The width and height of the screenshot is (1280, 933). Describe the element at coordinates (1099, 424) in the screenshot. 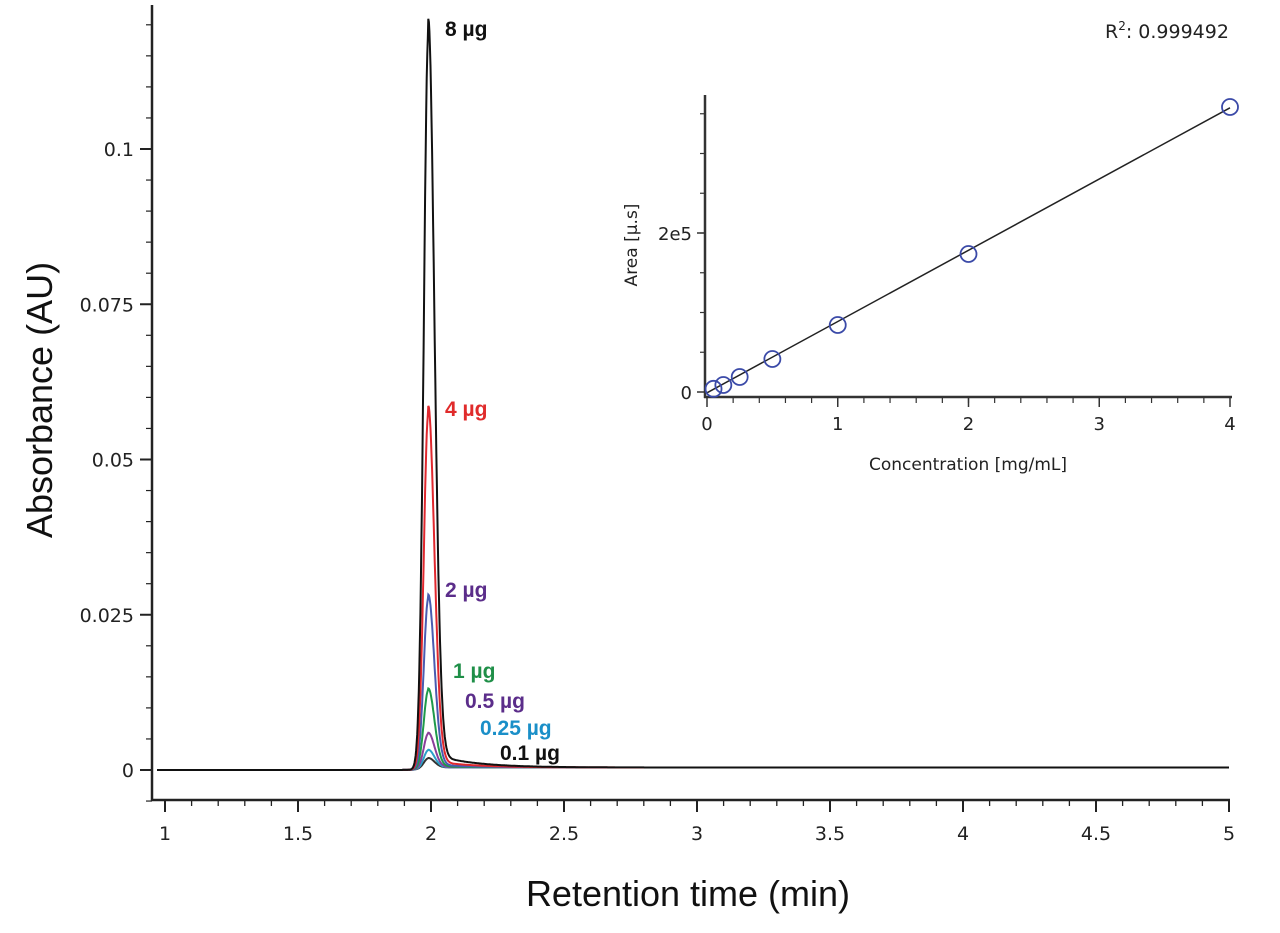

I see `inset-x-tick-label: 3` at that location.